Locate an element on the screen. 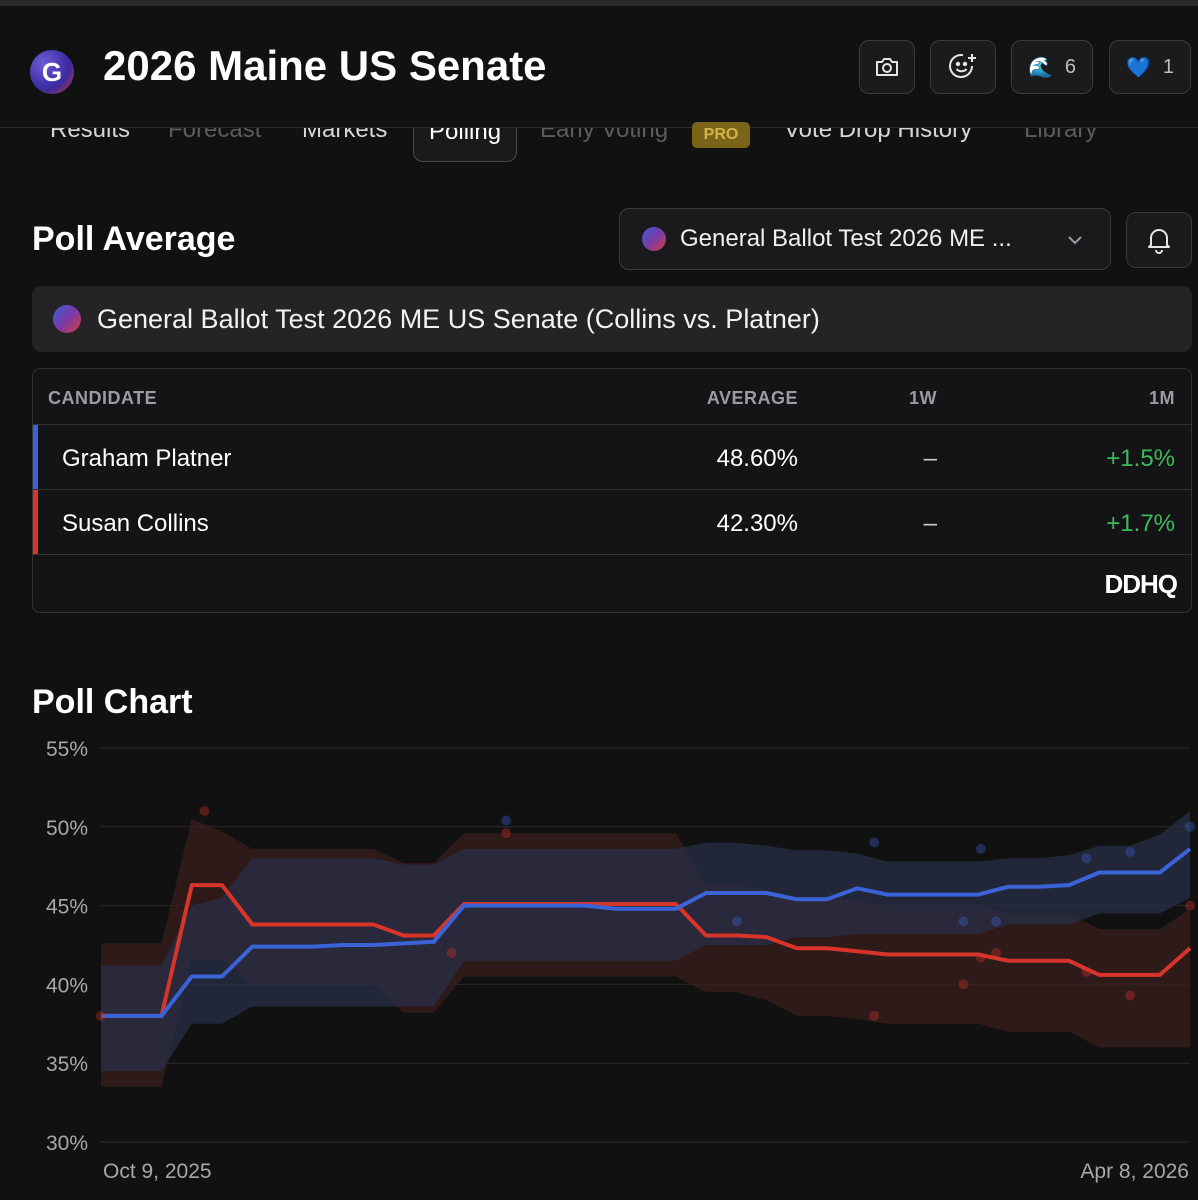 The height and width of the screenshot is (1200, 1198). race-banner-dot is located at coordinates (67, 319).